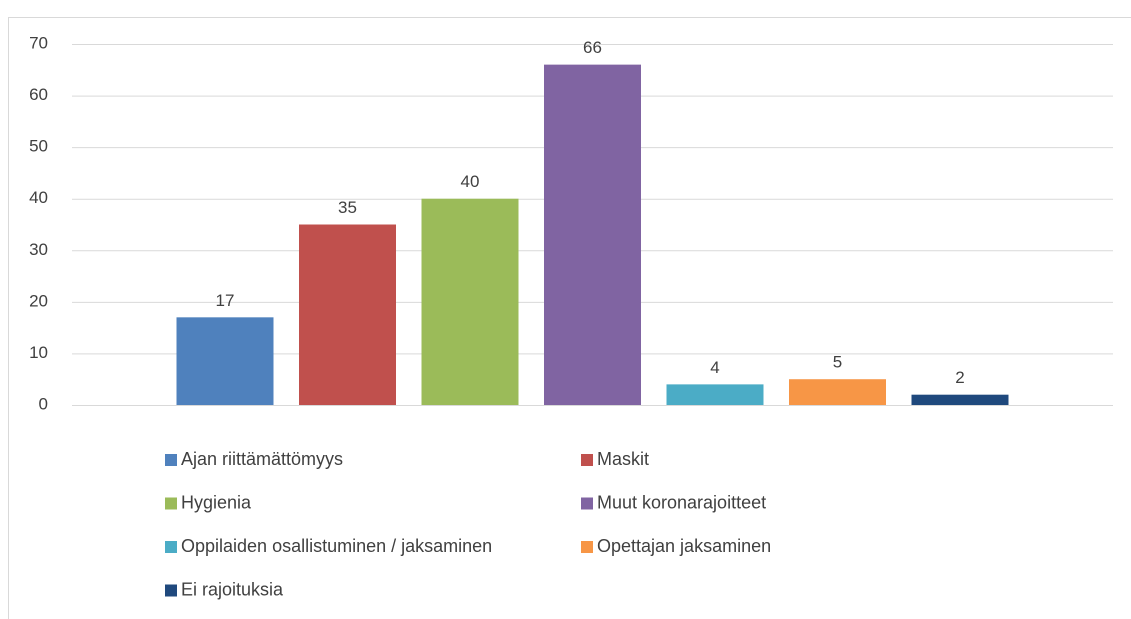  What do you see at coordinates (623, 459) in the screenshot?
I see `legend-label: Maskit` at bounding box center [623, 459].